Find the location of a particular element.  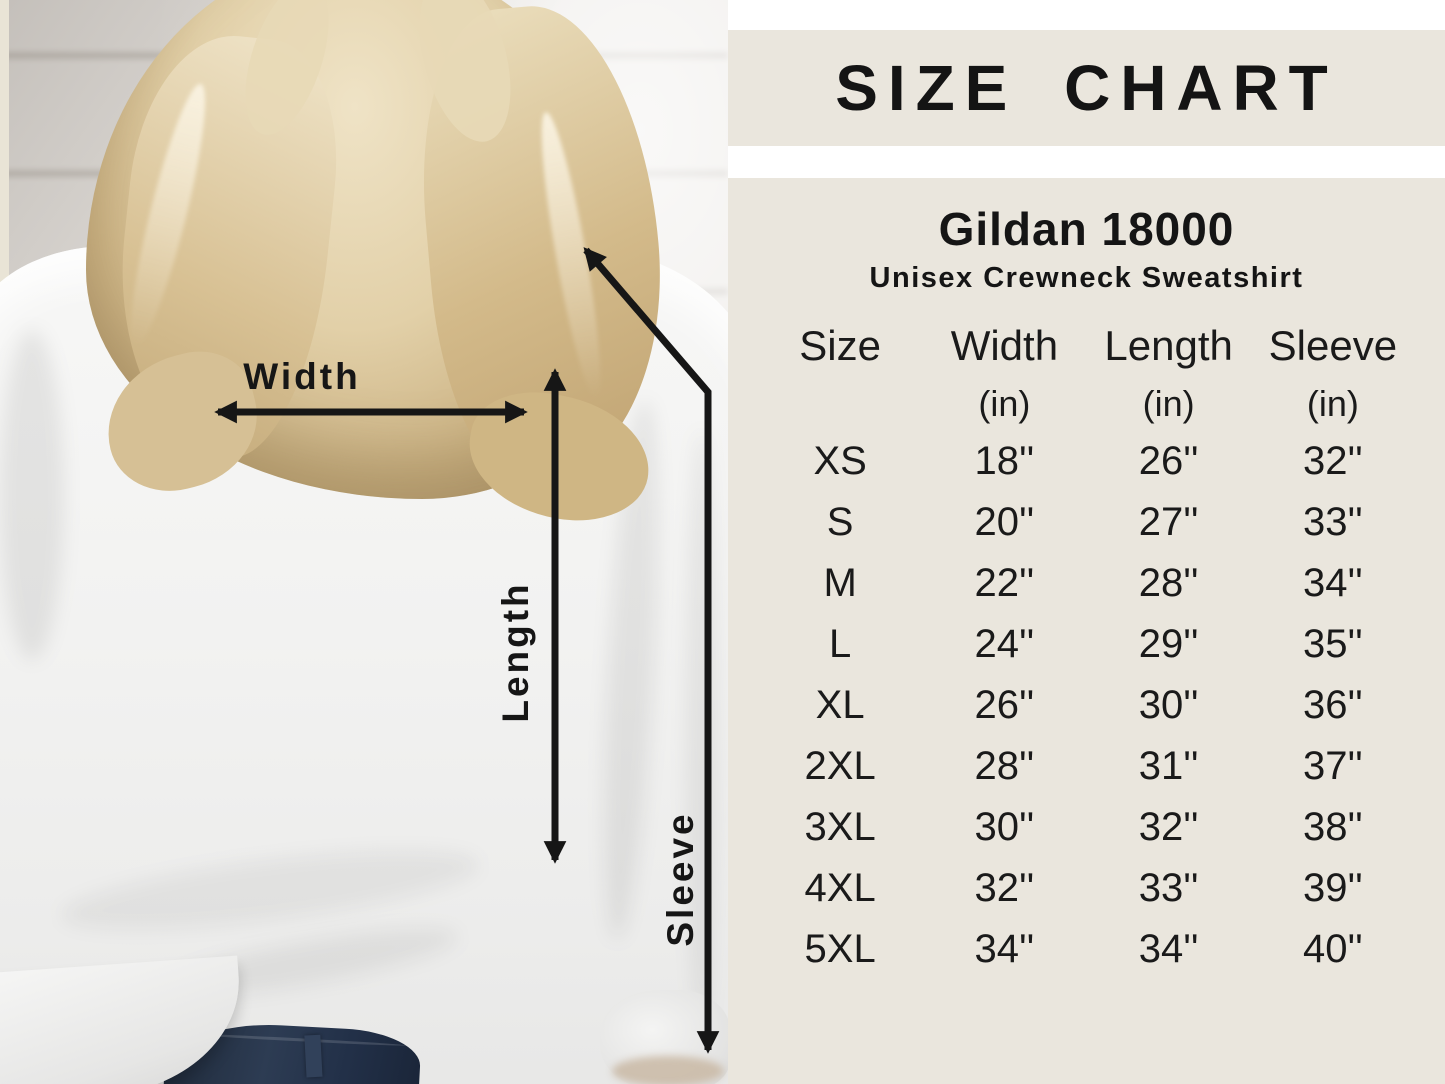

table-cell: 38'' is located at coordinates (1332, 827).